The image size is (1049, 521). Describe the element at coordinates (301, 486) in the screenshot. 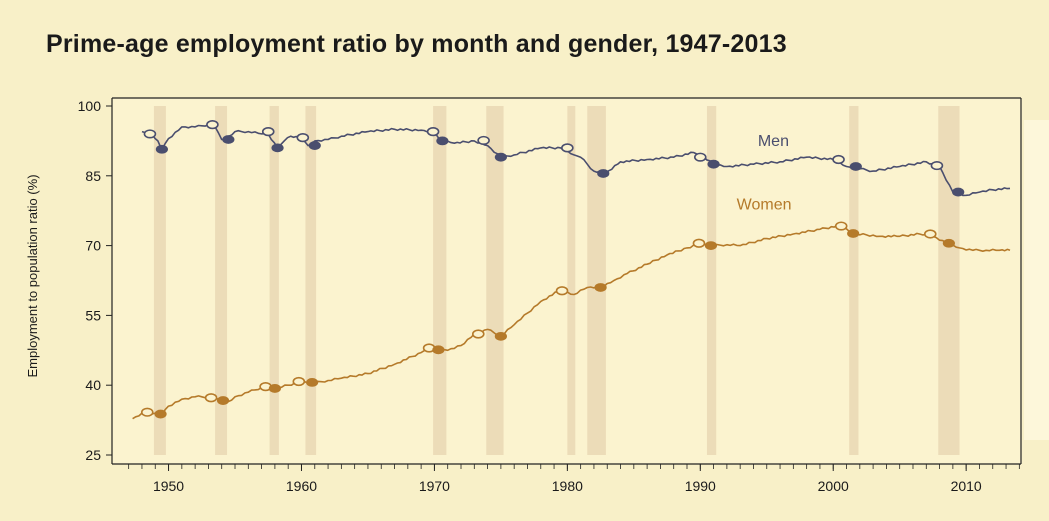

I see `x-tick-label: 1960` at that location.